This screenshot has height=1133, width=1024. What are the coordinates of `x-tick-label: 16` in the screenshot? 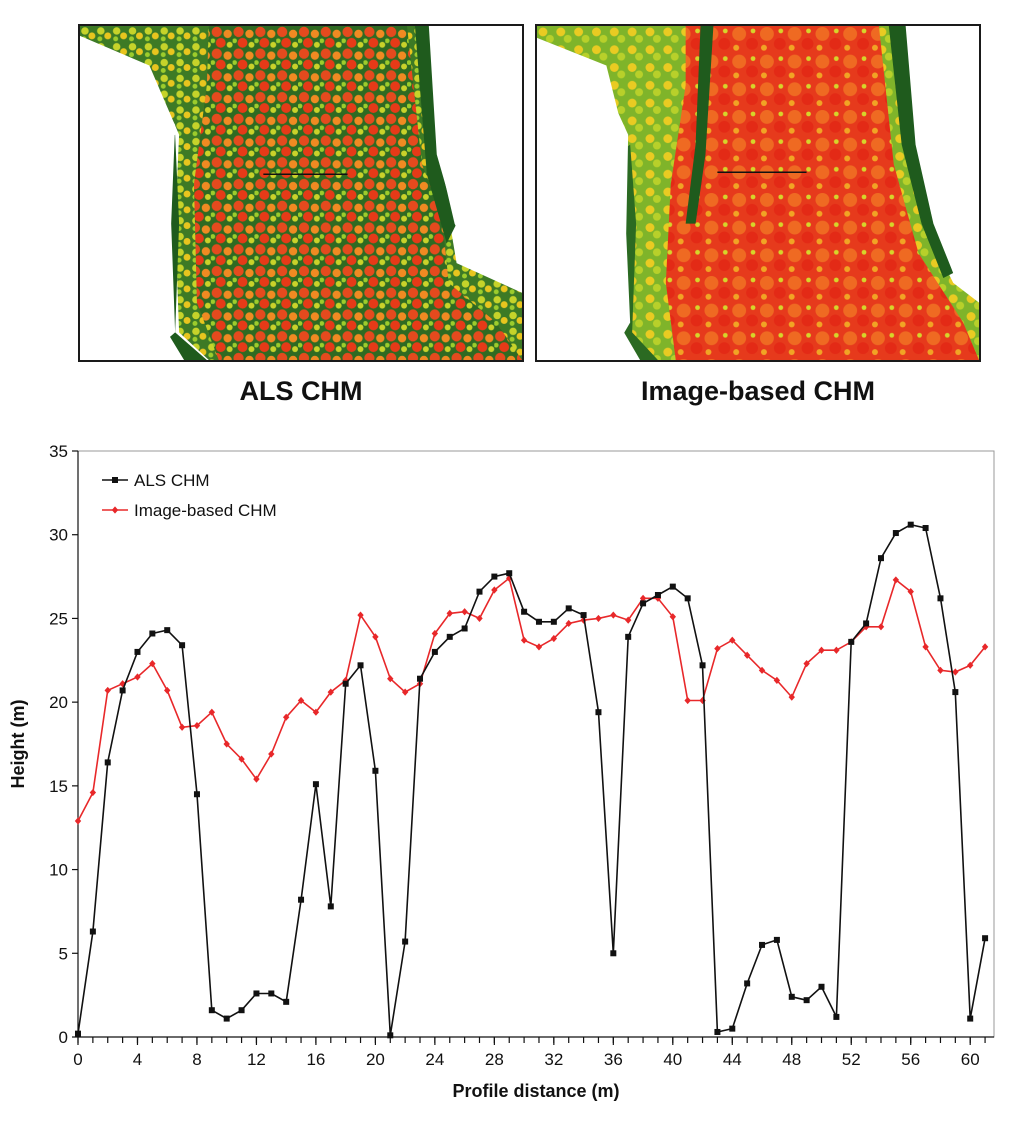 It's located at (315, 1059).